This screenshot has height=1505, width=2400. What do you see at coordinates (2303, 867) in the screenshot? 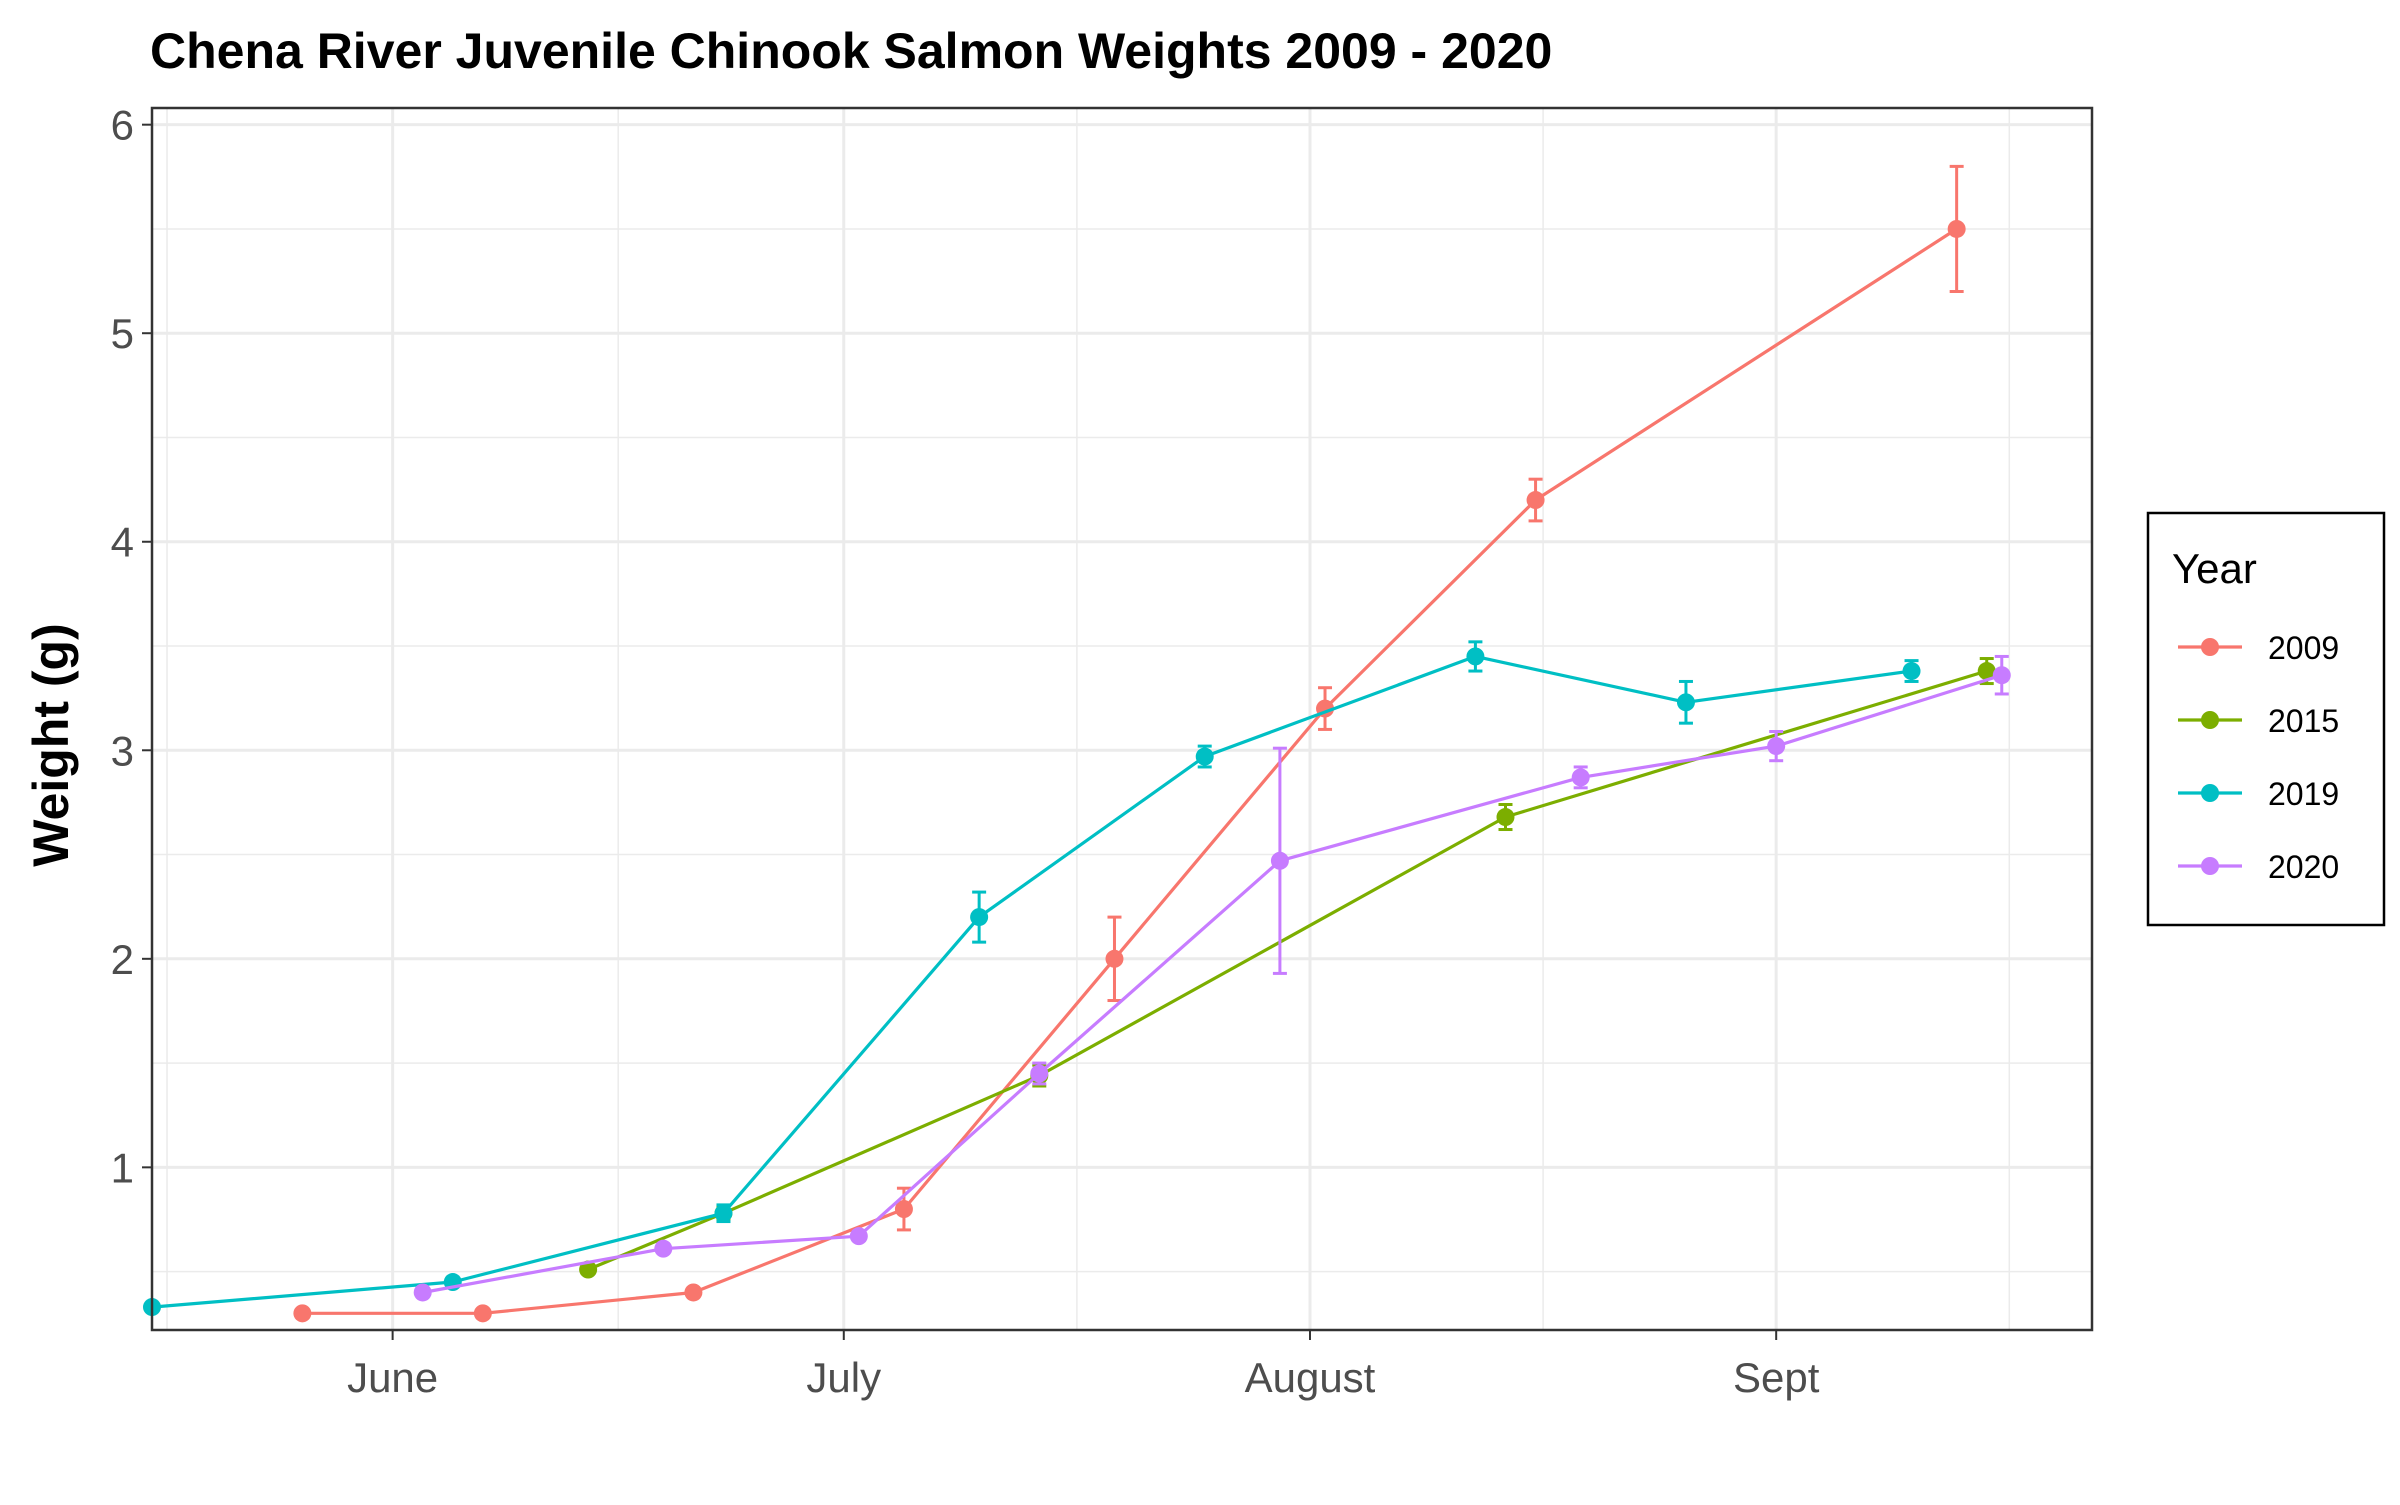
I see `legend-label-2020: 2020` at bounding box center [2303, 867].